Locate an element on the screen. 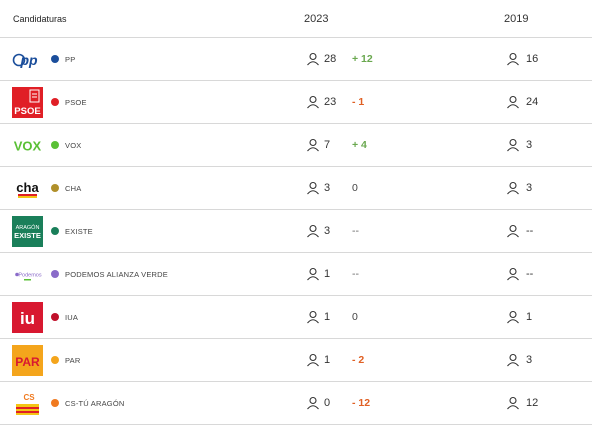 The image size is (592, 425). par-logo: PAR is located at coordinates (27, 360).